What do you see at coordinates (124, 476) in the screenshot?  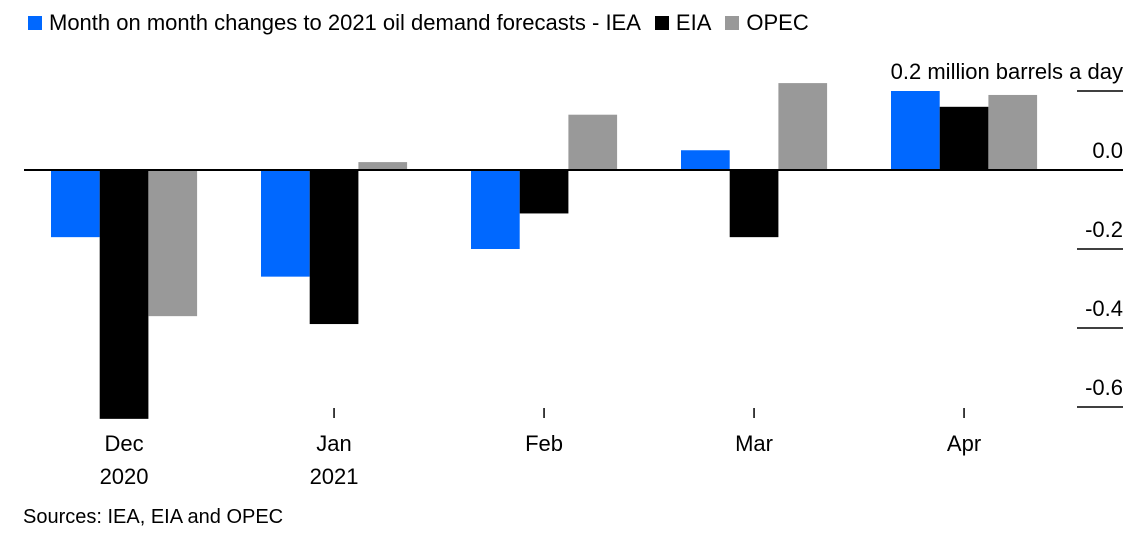 I see `x-tick-sublabel: 2020` at bounding box center [124, 476].